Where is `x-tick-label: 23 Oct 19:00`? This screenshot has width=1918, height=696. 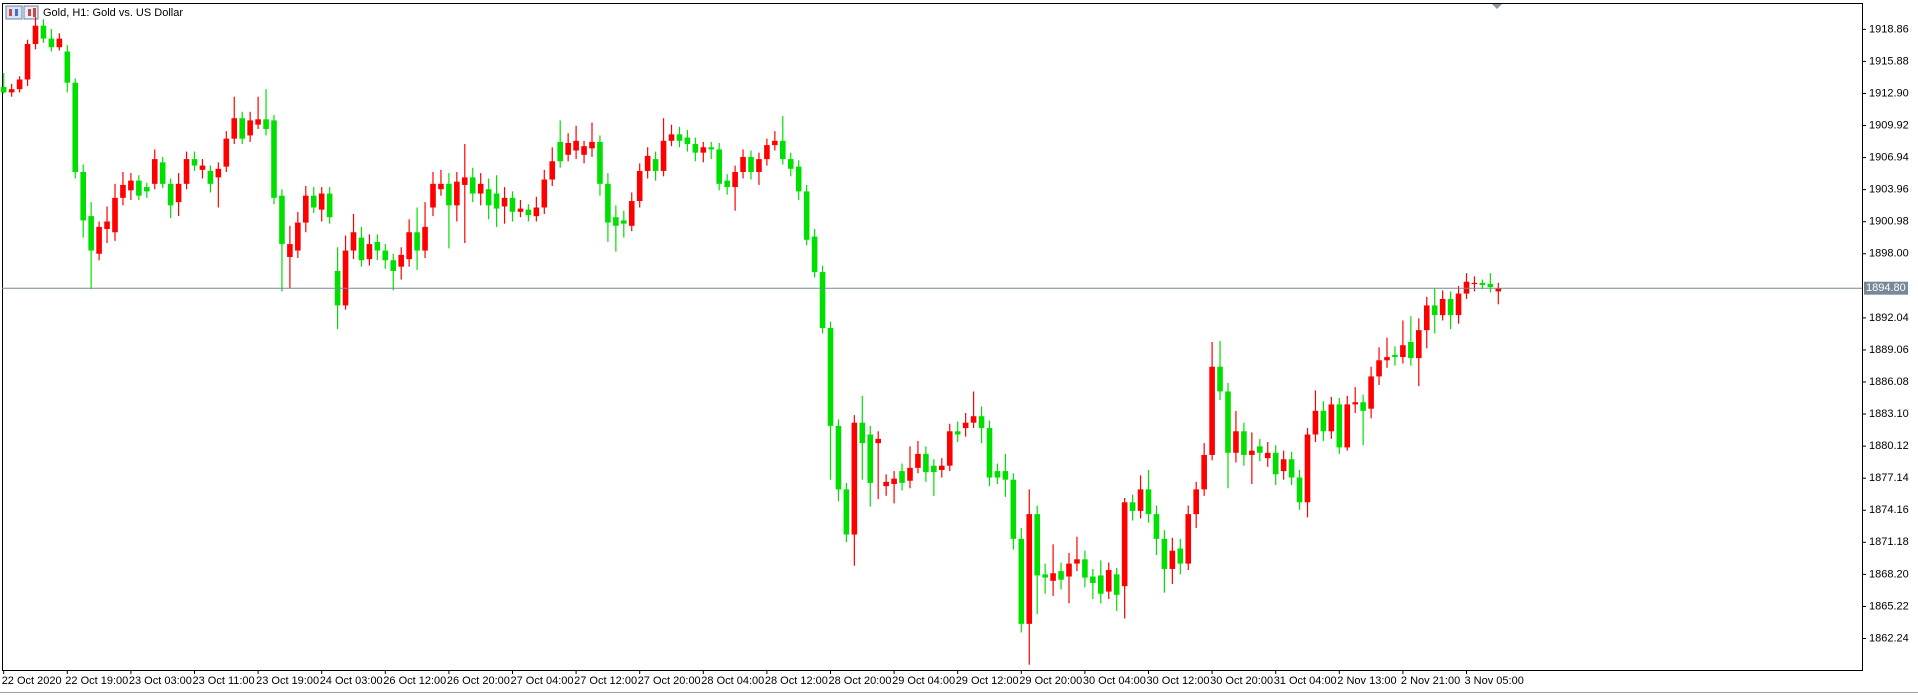 x-tick-label: 23 Oct 19:00 is located at coordinates (287, 681).